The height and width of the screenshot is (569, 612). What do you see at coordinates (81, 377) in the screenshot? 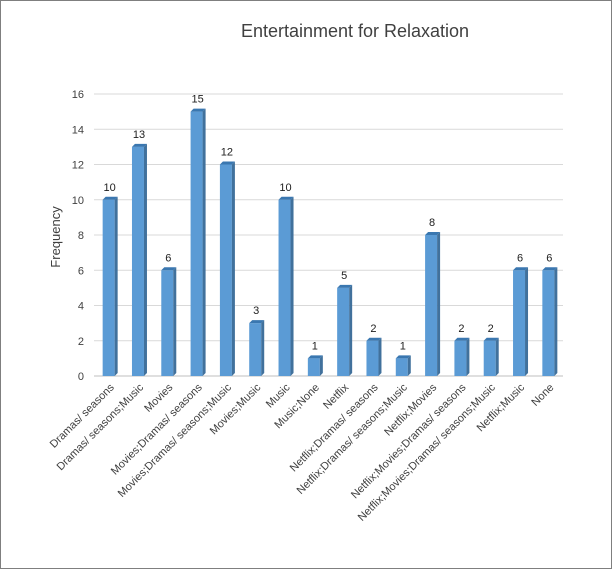
I see `y-tick-label: 0` at bounding box center [81, 377].